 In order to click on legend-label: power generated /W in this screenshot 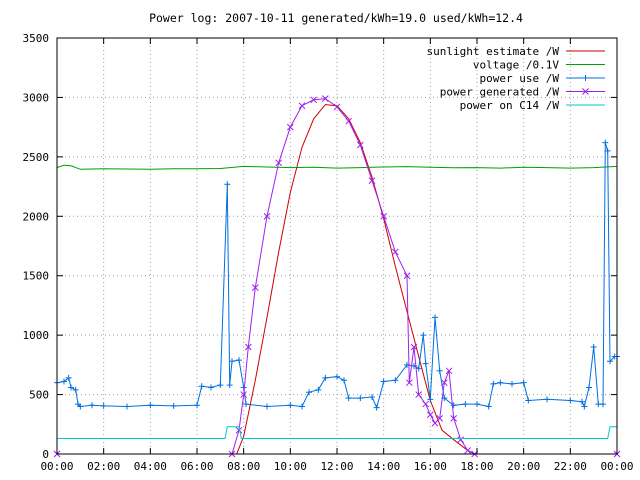, I will do `click(500, 92)`.